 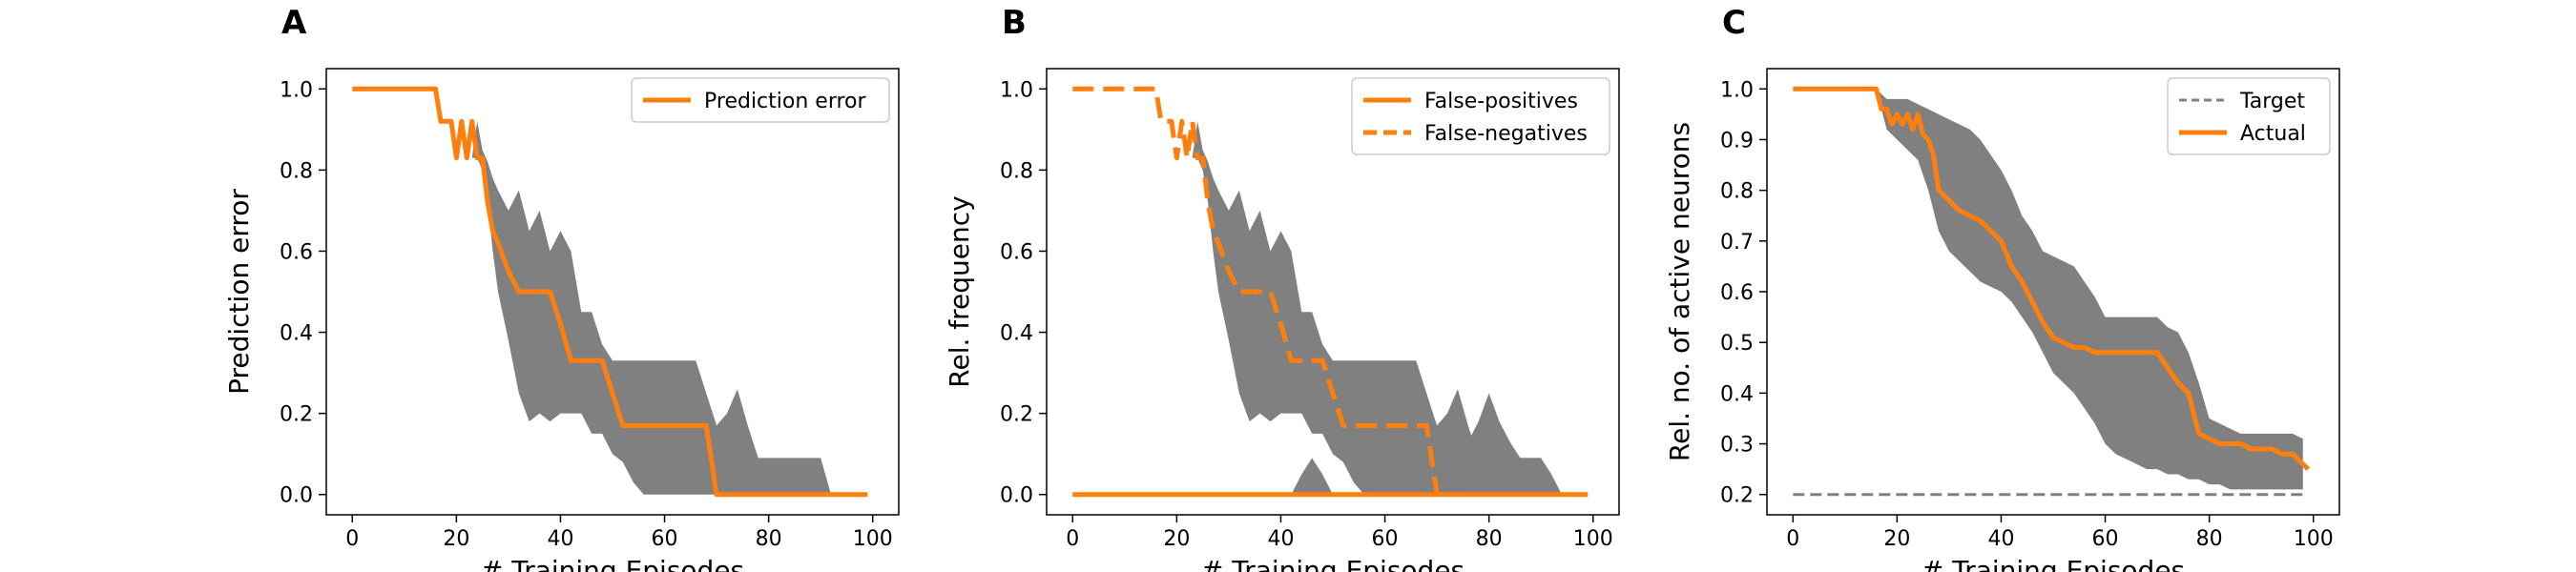 I want to click on y-tick-label: 0.3, so click(x=1737, y=446).